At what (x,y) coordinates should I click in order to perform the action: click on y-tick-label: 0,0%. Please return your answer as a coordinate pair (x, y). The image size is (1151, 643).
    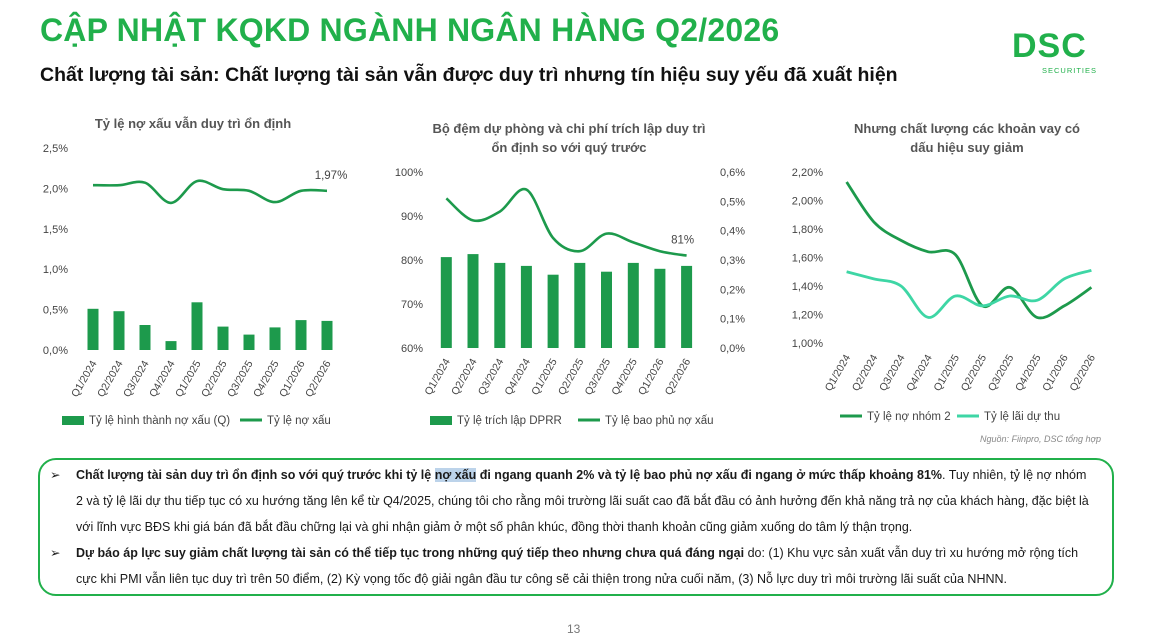
    Looking at the image, I should click on (55, 351).